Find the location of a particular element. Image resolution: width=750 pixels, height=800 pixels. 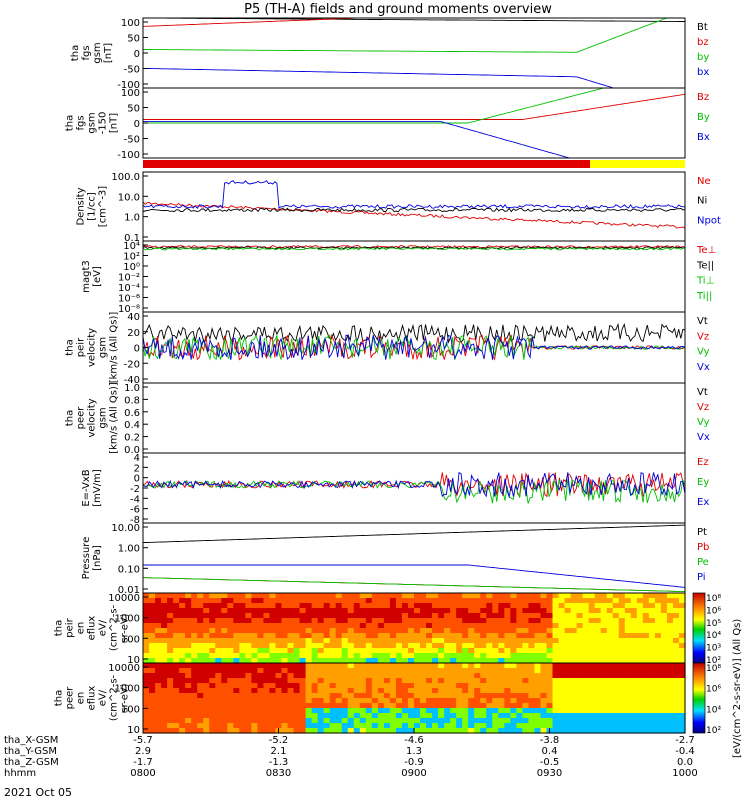

y-tick-label: -8 is located at coordinates (135, 520).